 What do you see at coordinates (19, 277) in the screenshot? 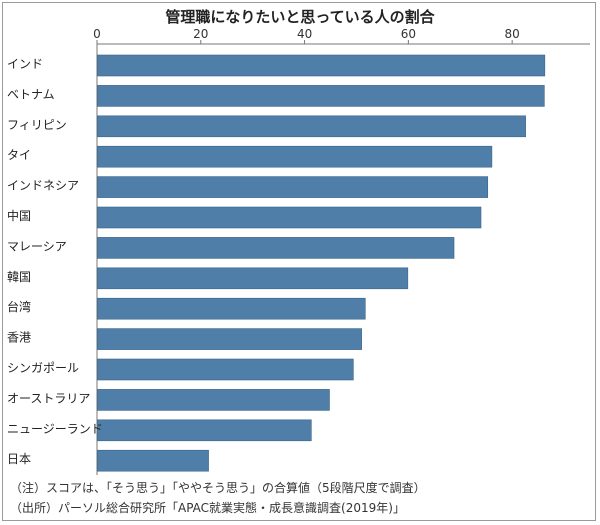
I see `category-label: 韓国` at bounding box center [19, 277].